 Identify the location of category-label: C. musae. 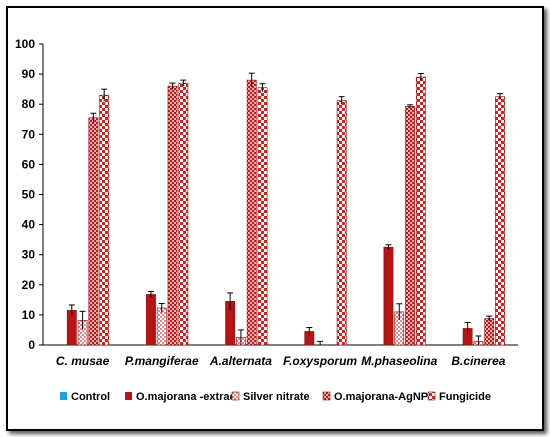
(83, 361).